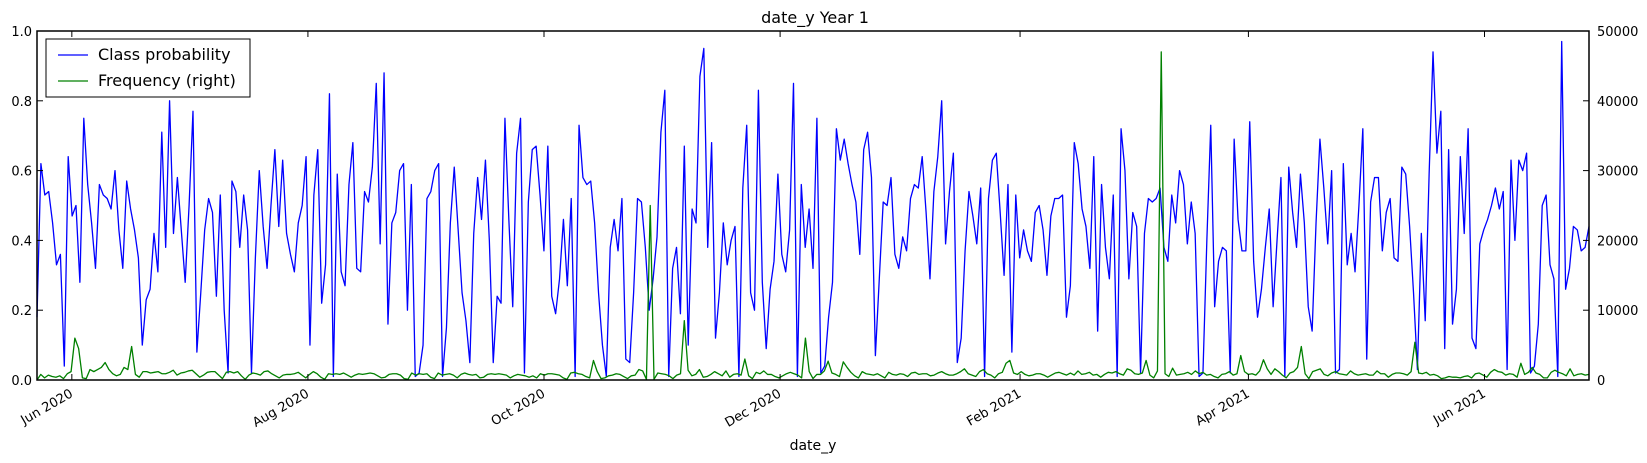 This screenshot has width=1647, height=463. Describe the element at coordinates (1610, 207) in the screenshot. I see `right-axis: 0 10000 20000 30000 40000 50000` at that location.